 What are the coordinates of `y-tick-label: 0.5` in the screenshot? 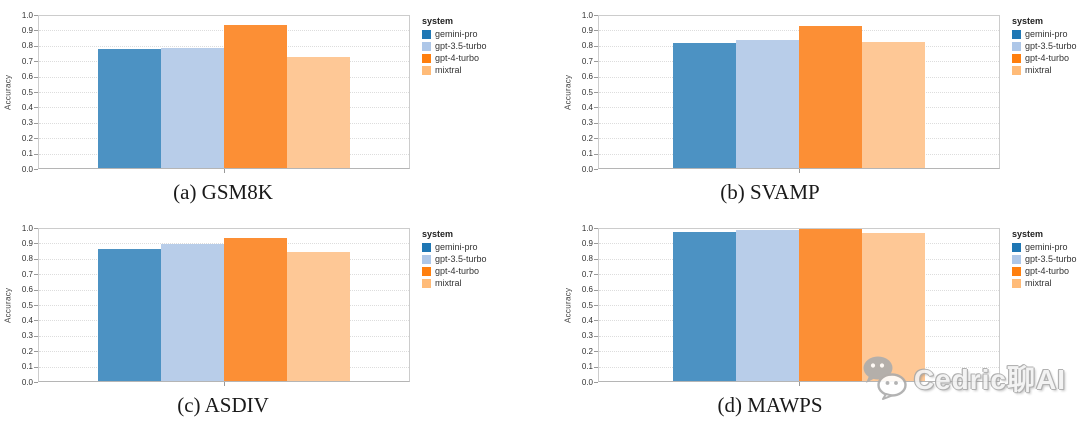 It's located at (27, 92).